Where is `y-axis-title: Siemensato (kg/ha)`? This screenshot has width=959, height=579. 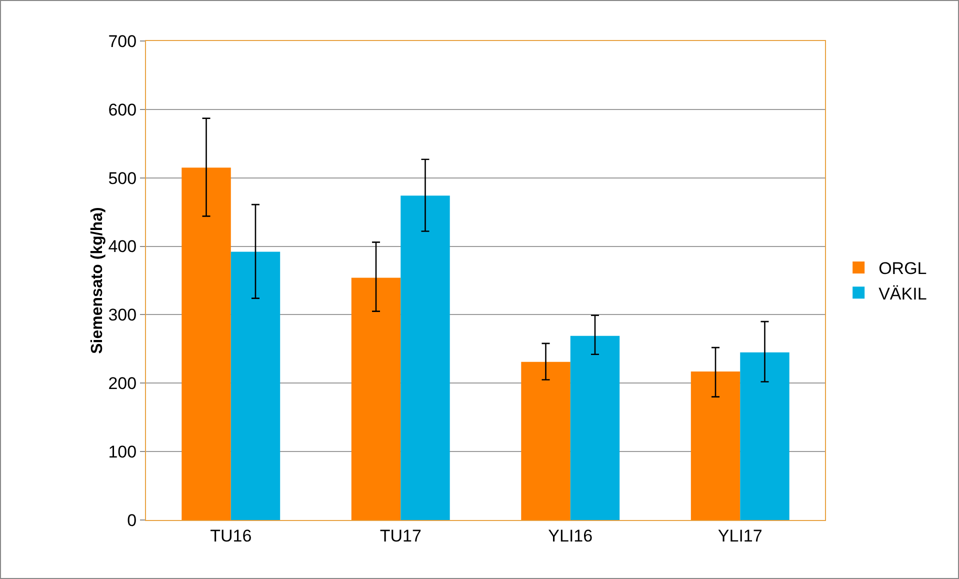 y-axis-title: Siemensato (kg/ha) is located at coordinates (97, 280).